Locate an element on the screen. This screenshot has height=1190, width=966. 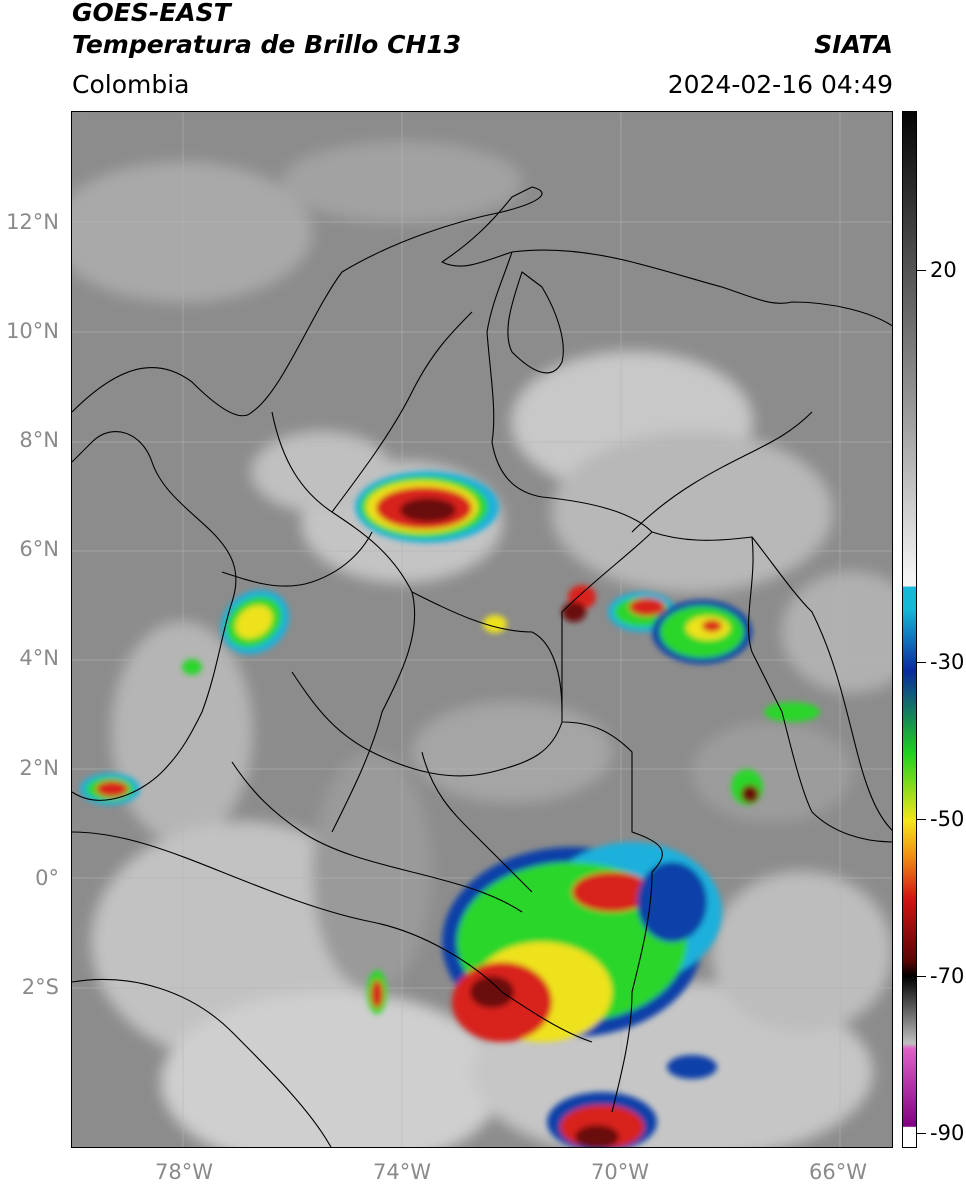
border-colombia-brazil is located at coordinates (612, 822).